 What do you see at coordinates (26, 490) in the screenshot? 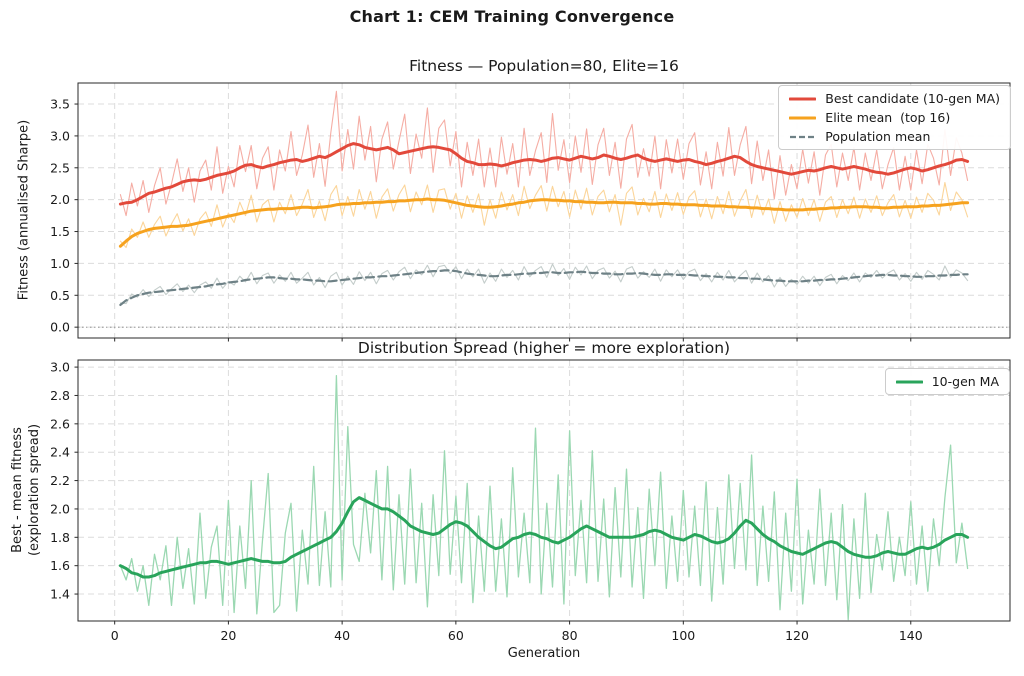
I see `spread-y-axis-label: Best - mean fitness (exploration spread)` at bounding box center [26, 490].